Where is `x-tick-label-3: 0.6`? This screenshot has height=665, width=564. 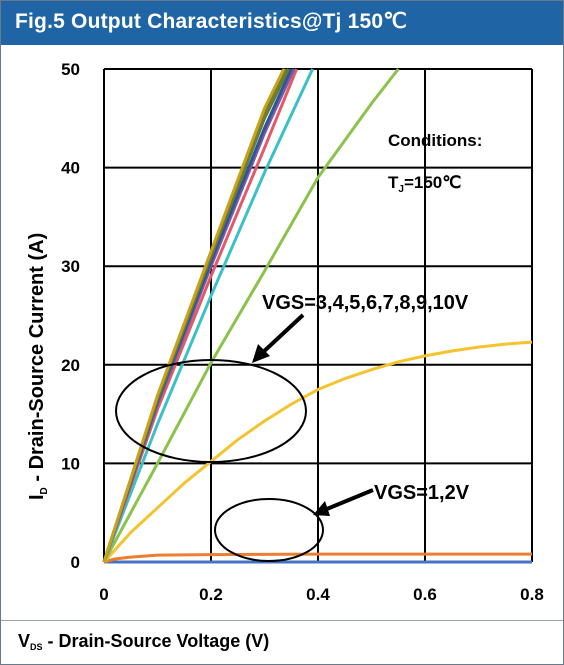
x-tick-label-3: 0.6 is located at coordinates (425, 594).